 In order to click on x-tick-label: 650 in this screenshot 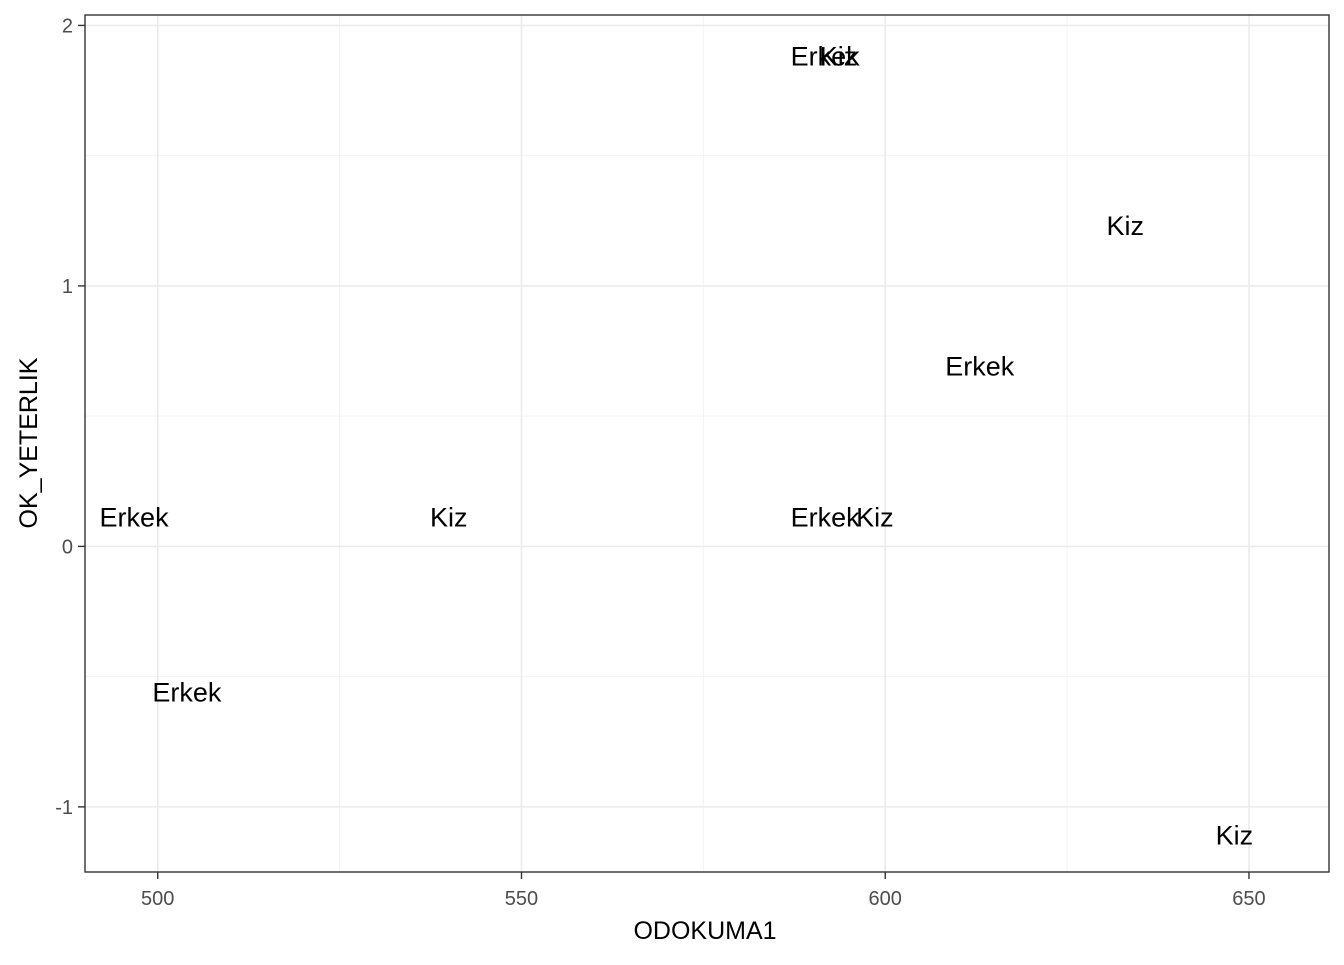, I will do `click(1248, 899)`.